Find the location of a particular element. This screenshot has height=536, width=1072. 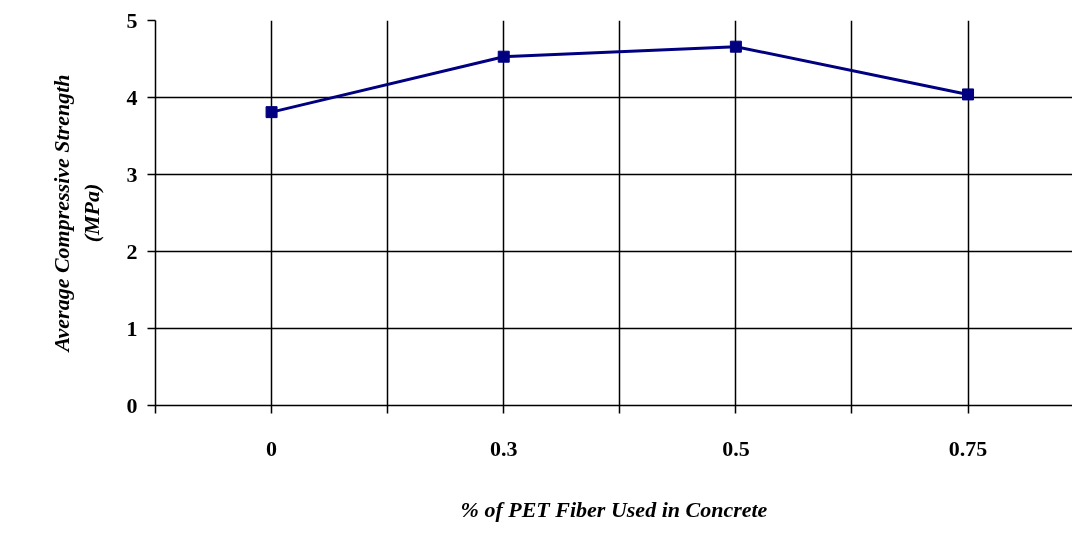

y-tick-label: 0 is located at coordinates (132, 405).